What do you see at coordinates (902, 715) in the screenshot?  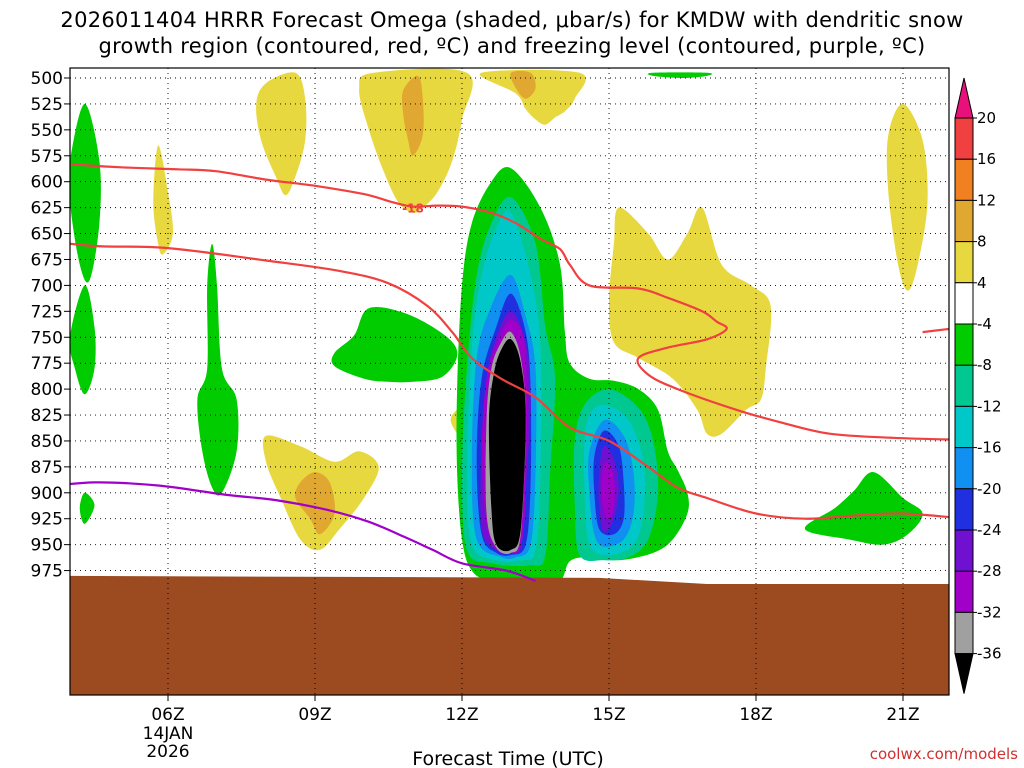 I see `x-tick-label-21Z: 21Z` at bounding box center [902, 715].